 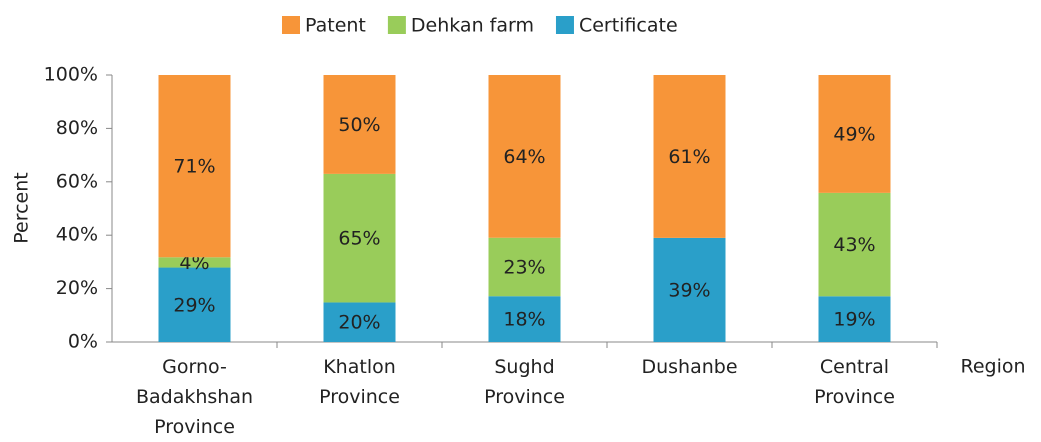 I want to click on x-tick-label: Central Province, so click(x=854, y=382).